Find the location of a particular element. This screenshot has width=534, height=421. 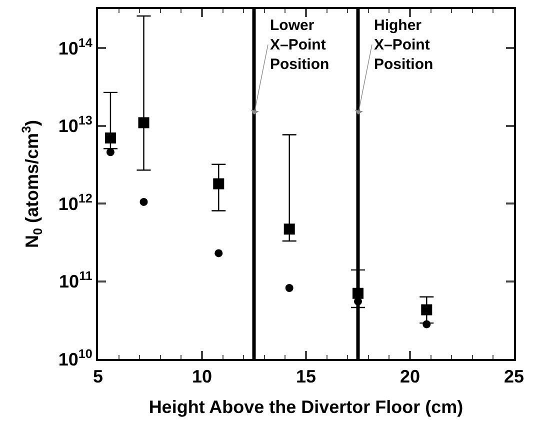

x-tick-label: 25 is located at coordinates (514, 376).